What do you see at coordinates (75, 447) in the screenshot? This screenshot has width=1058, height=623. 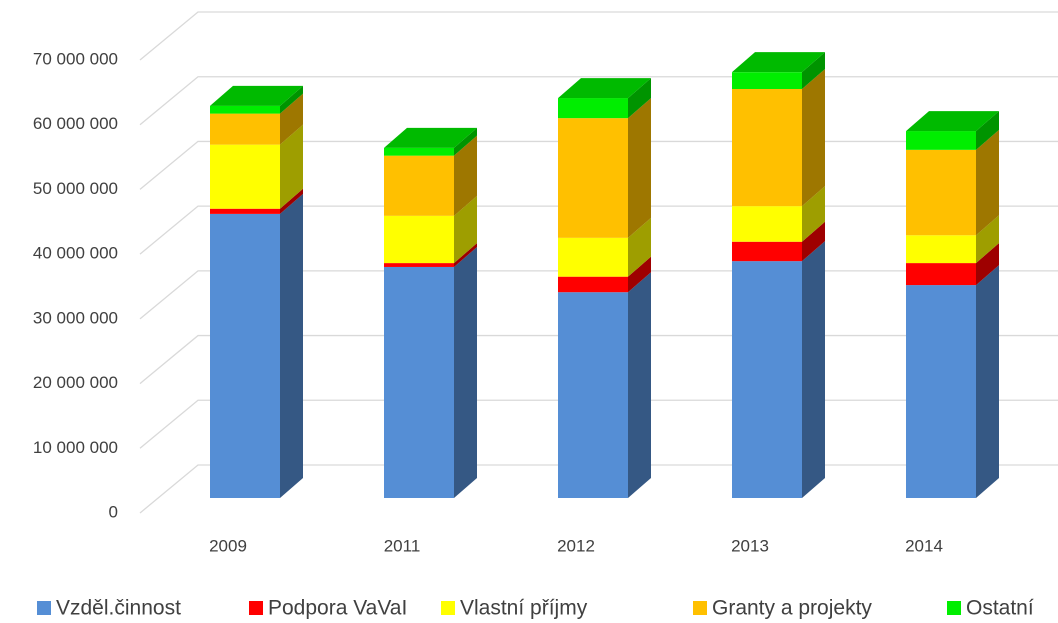 I see `y-tick-label: 10 000 000` at bounding box center [75, 447].